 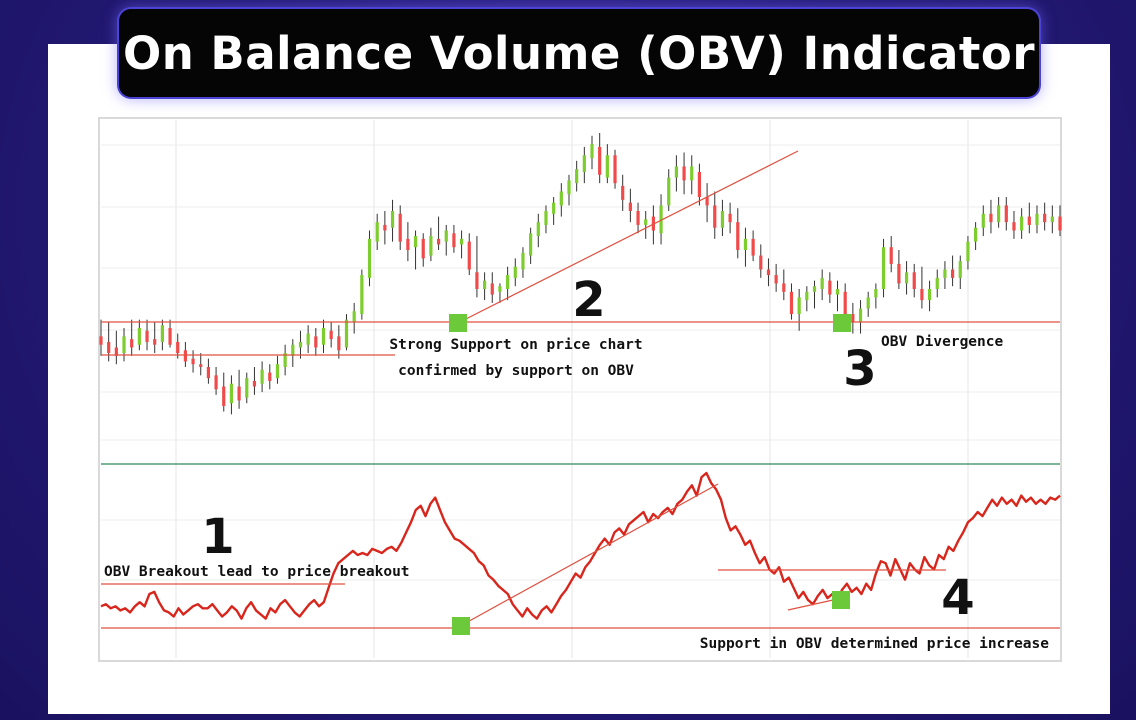 I want to click on annotation-text-3: OBV Divergence, so click(x=942, y=342).